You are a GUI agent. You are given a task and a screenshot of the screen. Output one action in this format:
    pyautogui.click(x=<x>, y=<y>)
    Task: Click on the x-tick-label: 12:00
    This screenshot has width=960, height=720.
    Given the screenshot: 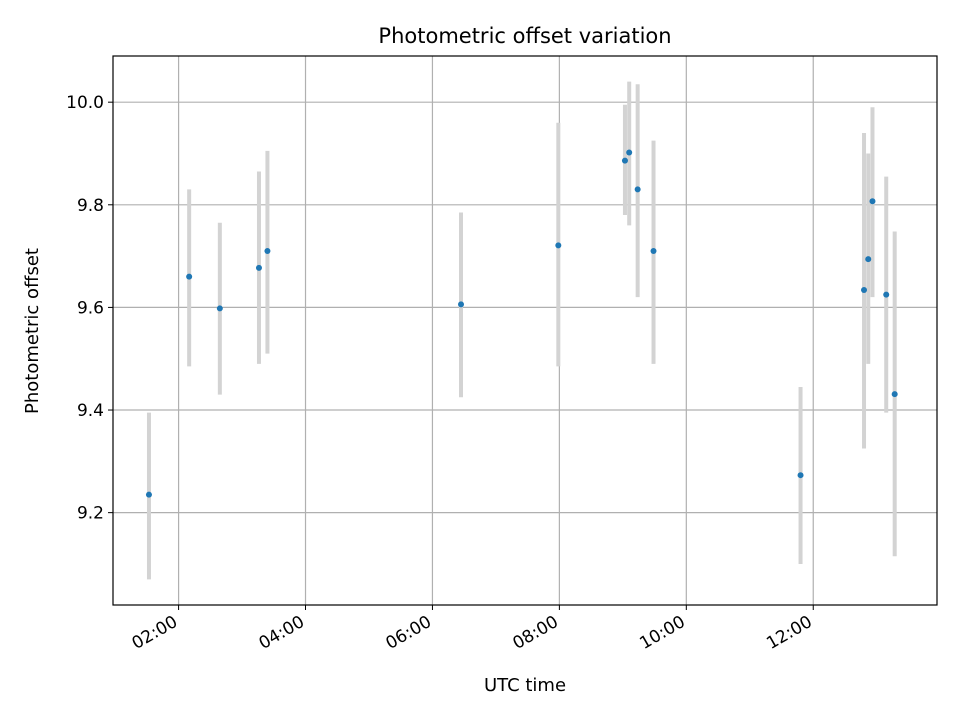 What is the action you would take?
    pyautogui.click(x=789, y=633)
    